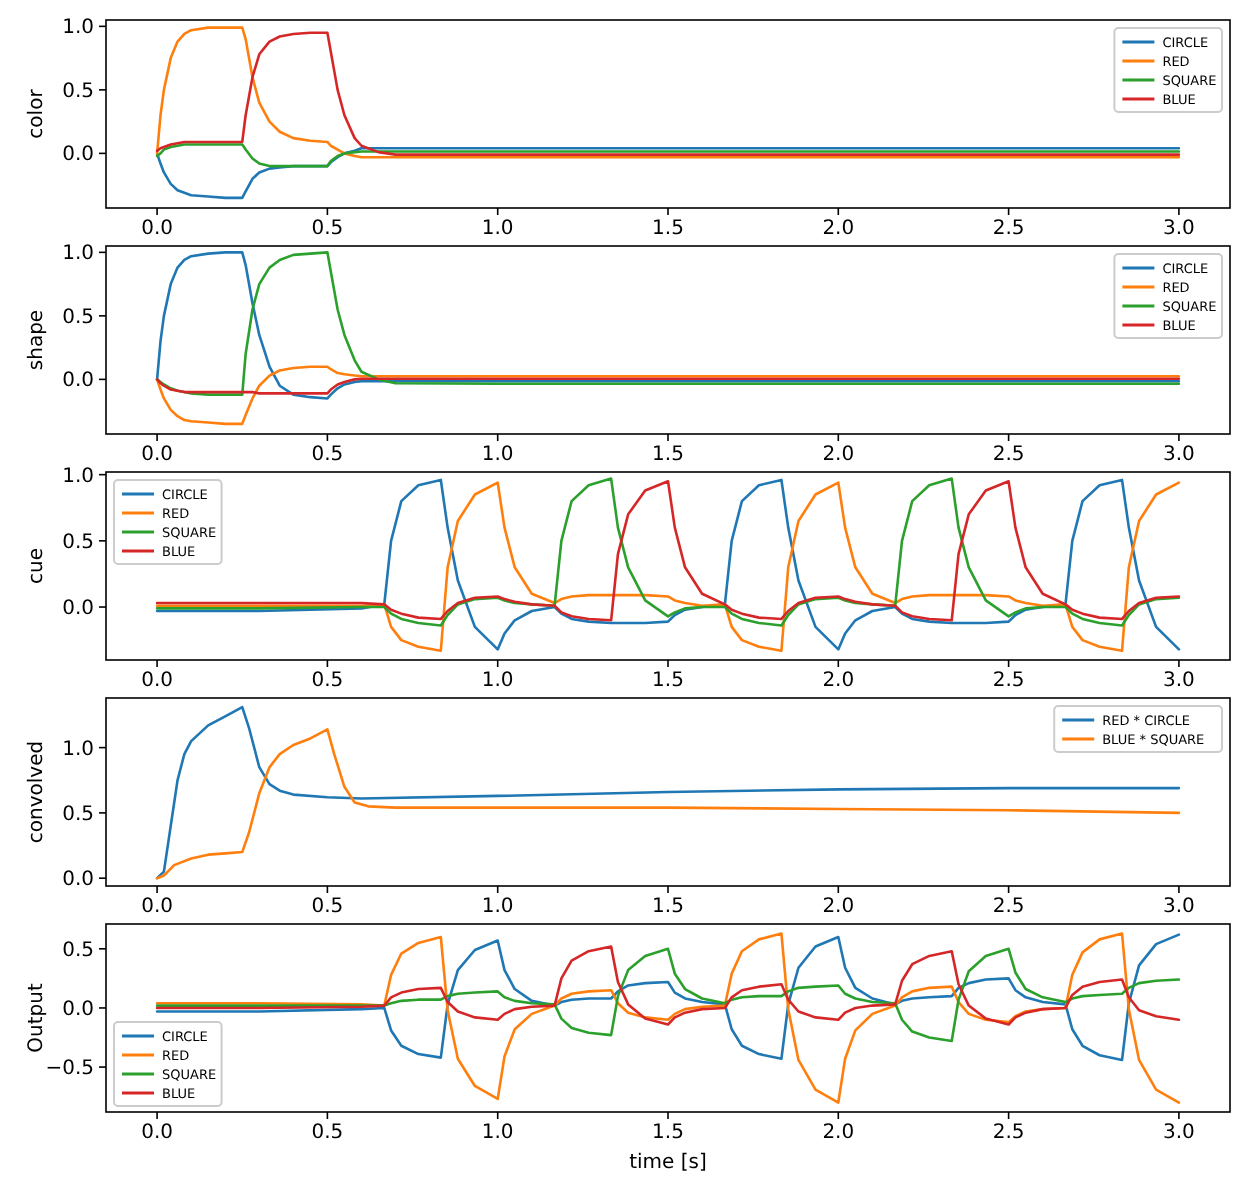 This screenshot has height=1184, width=1242. I want to click on y-tick-label: −0.5, so click(69, 1069).